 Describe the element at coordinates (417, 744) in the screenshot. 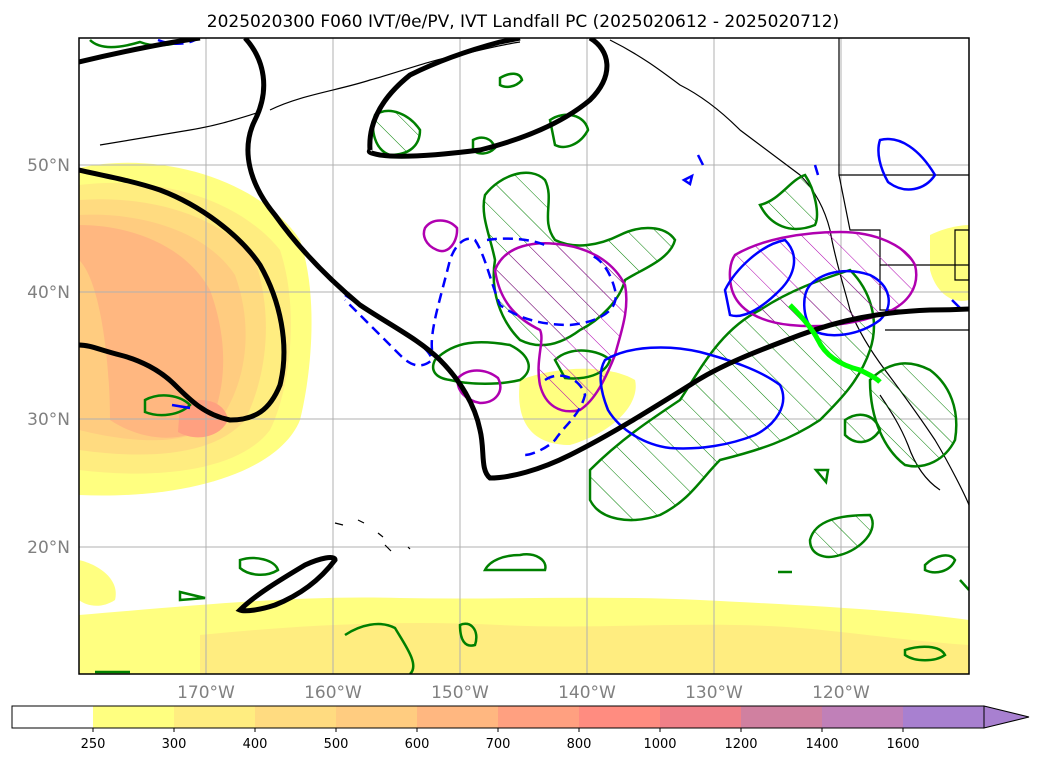

I see `colorbar-tick-label: 600` at that location.